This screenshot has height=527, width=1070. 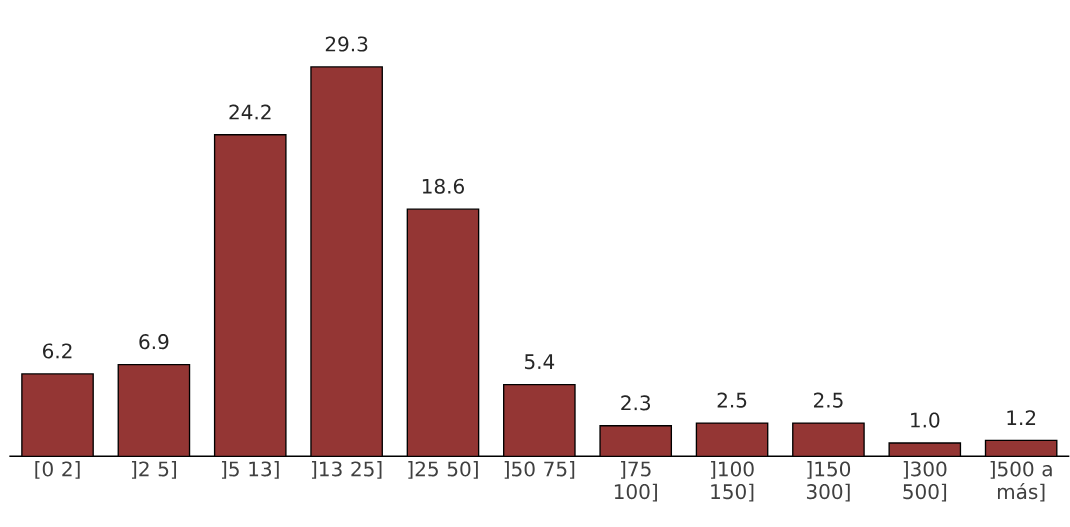 I want to click on data-label: 24.2, so click(x=250, y=112).